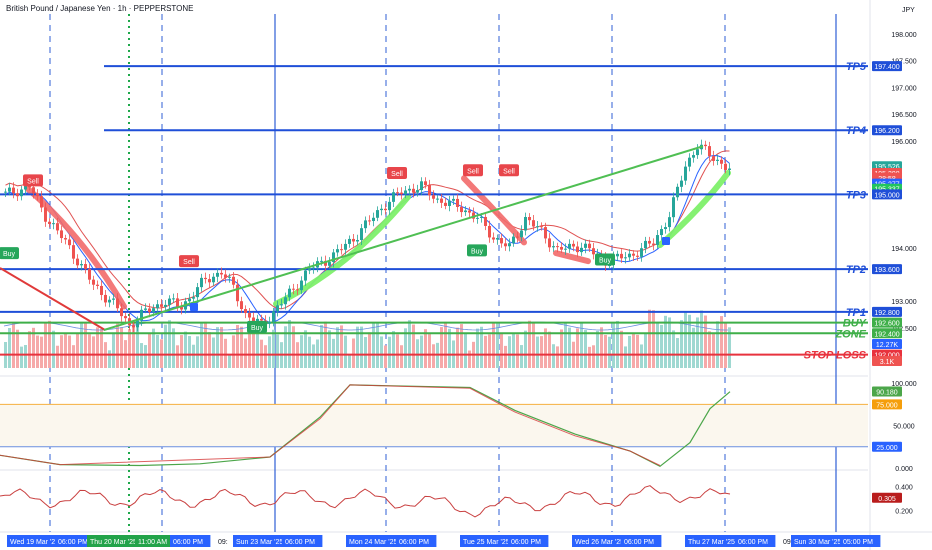 This screenshot has height=550, width=932. Describe the element at coordinates (486, 542) in the screenshot. I see `time-label: Tue 25 Mar '25` at that location.